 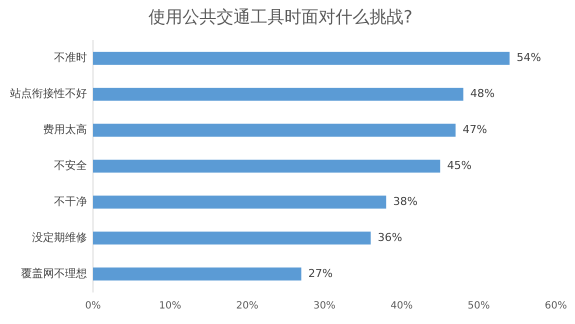 What do you see at coordinates (405, 201) in the screenshot?
I see `data-label: 38%` at bounding box center [405, 201].